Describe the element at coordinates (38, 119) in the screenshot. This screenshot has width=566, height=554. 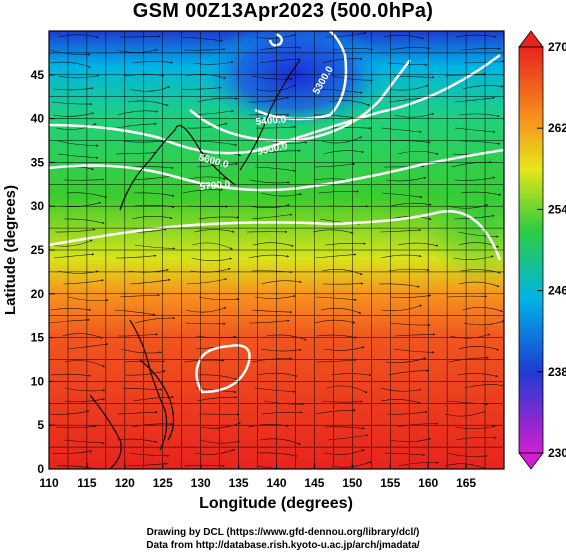
I see `y-tick-label: 40` at that location.